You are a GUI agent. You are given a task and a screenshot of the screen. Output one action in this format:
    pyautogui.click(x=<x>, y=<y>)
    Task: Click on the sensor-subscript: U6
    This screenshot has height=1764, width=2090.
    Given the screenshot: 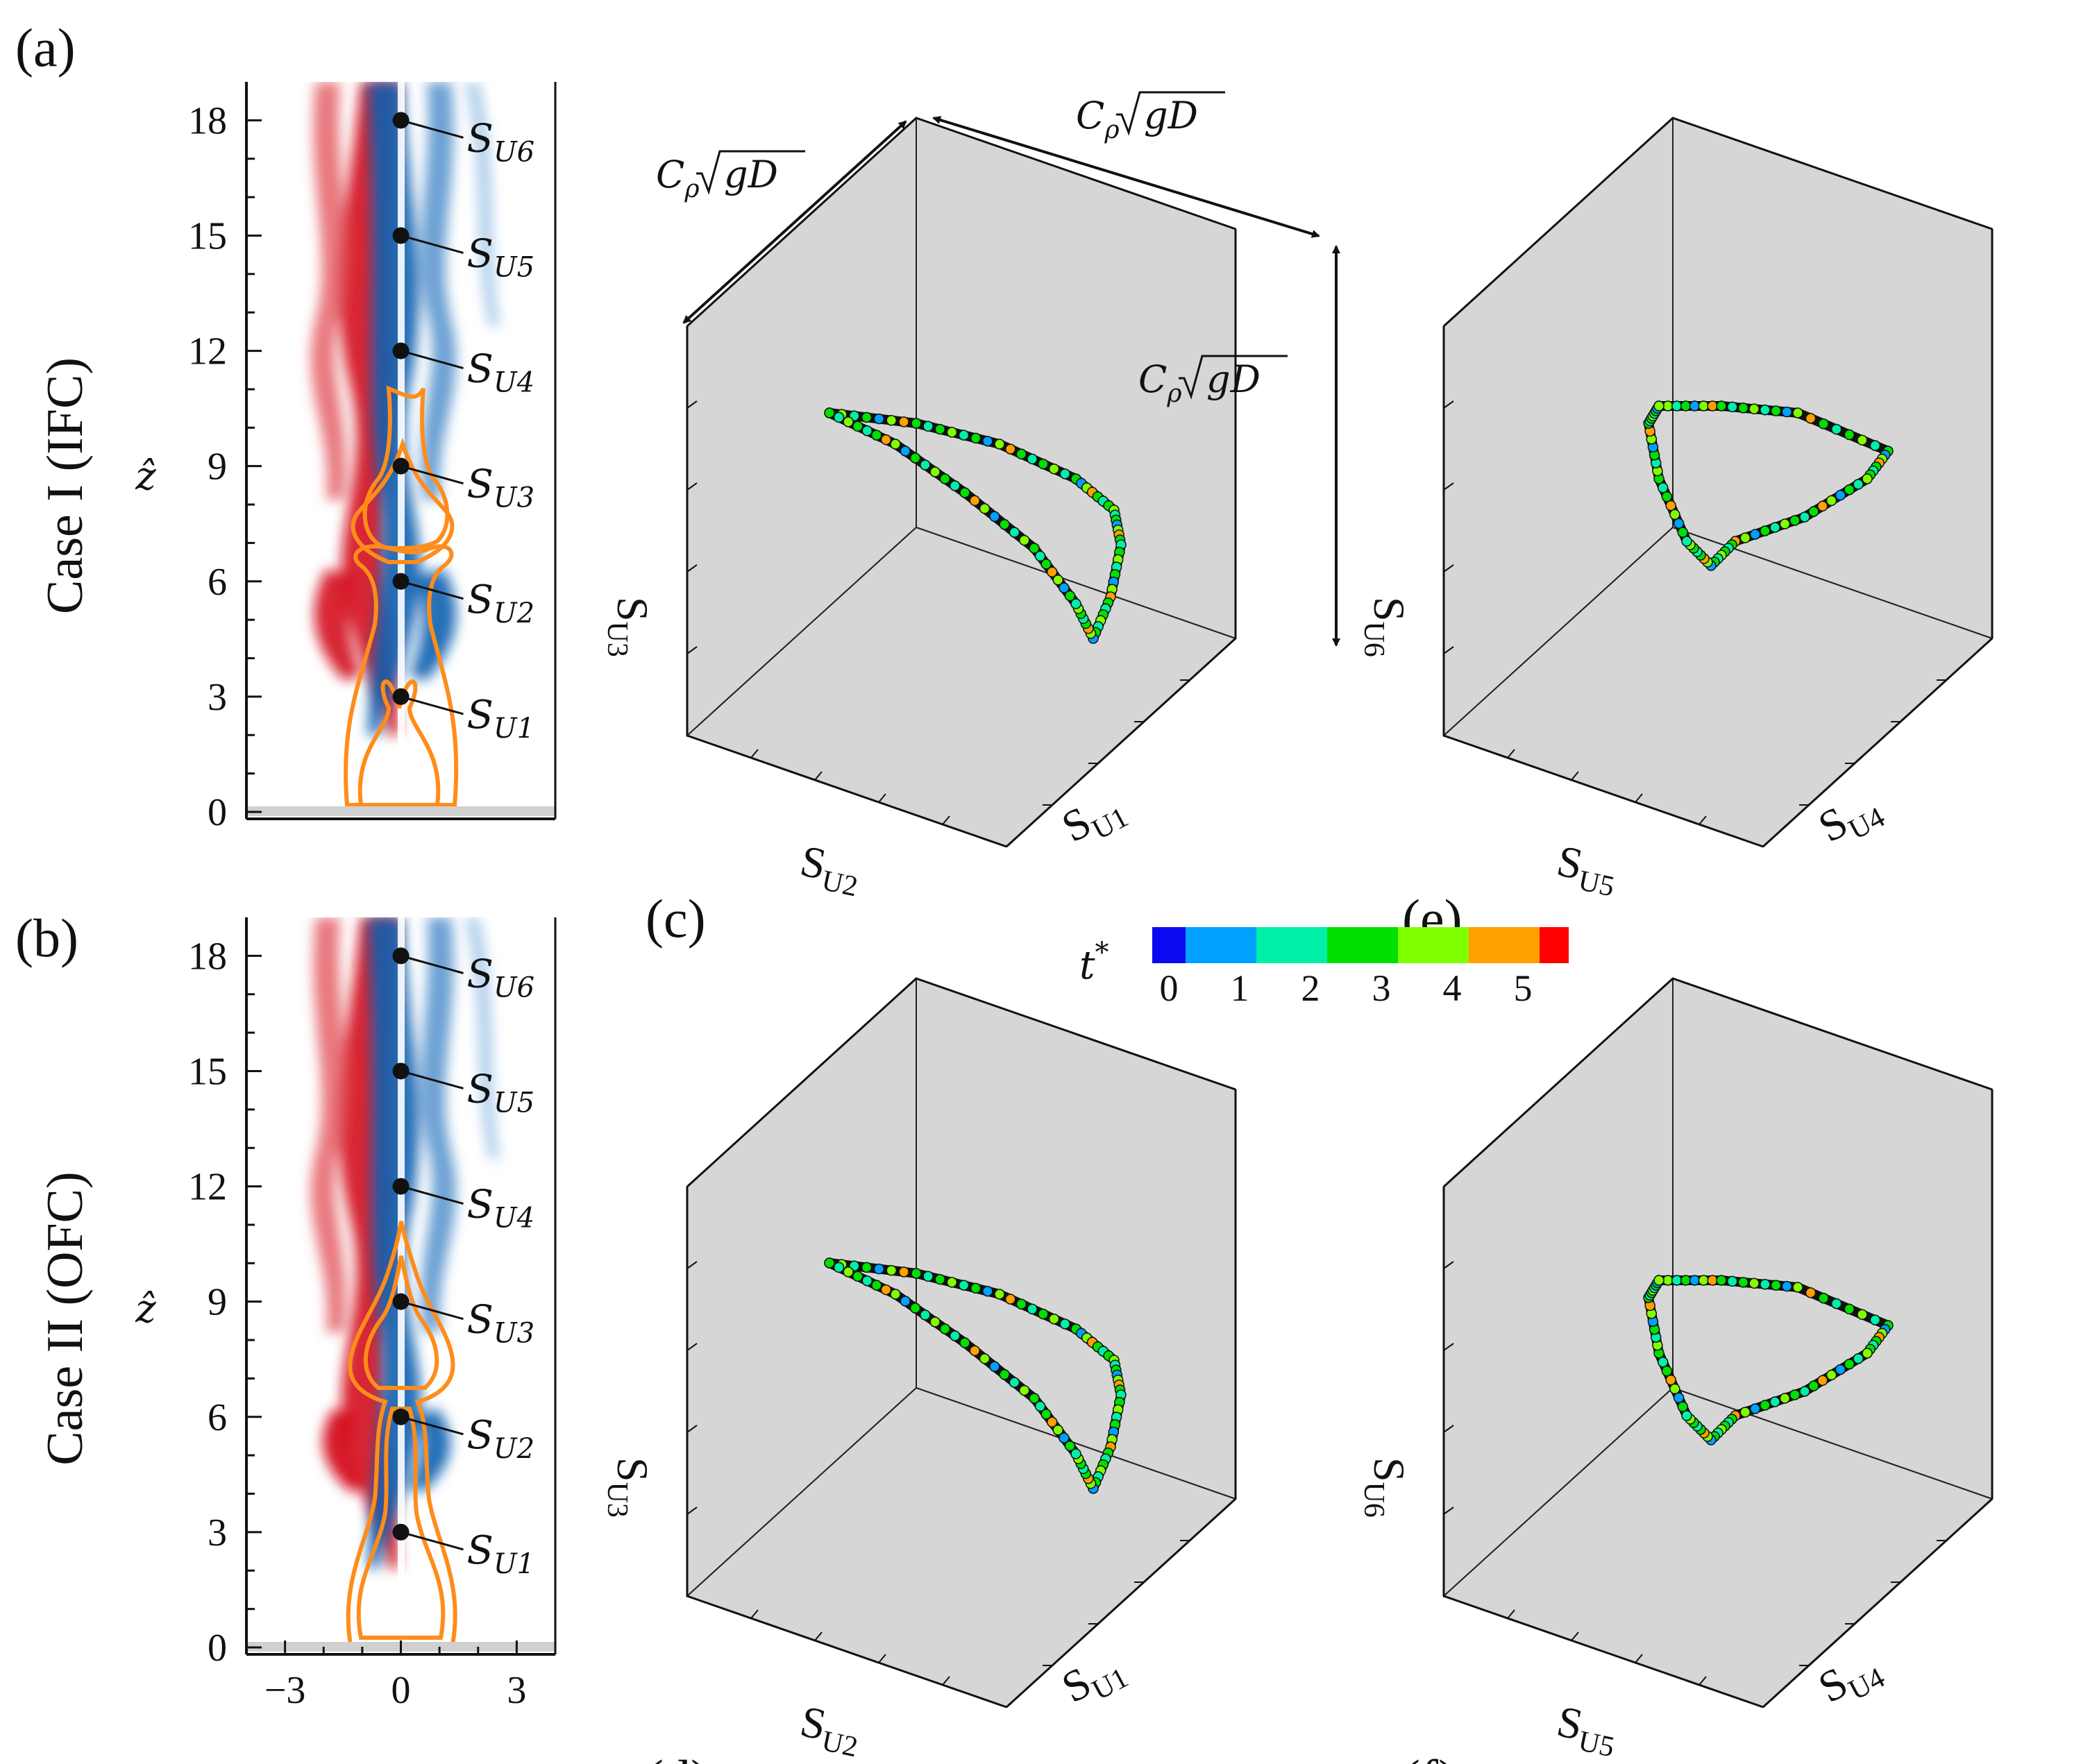 What is the action you would take?
    pyautogui.click(x=514, y=152)
    